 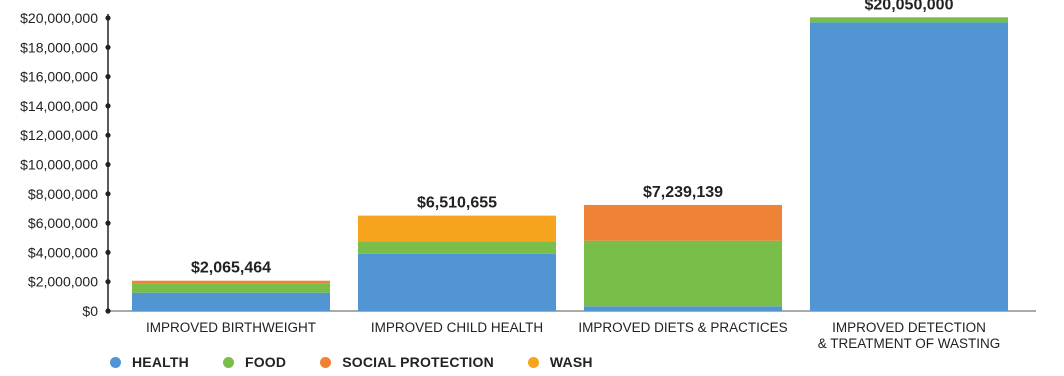 I want to click on legend-label: SOCIAL PROTECTION, so click(x=418, y=362).